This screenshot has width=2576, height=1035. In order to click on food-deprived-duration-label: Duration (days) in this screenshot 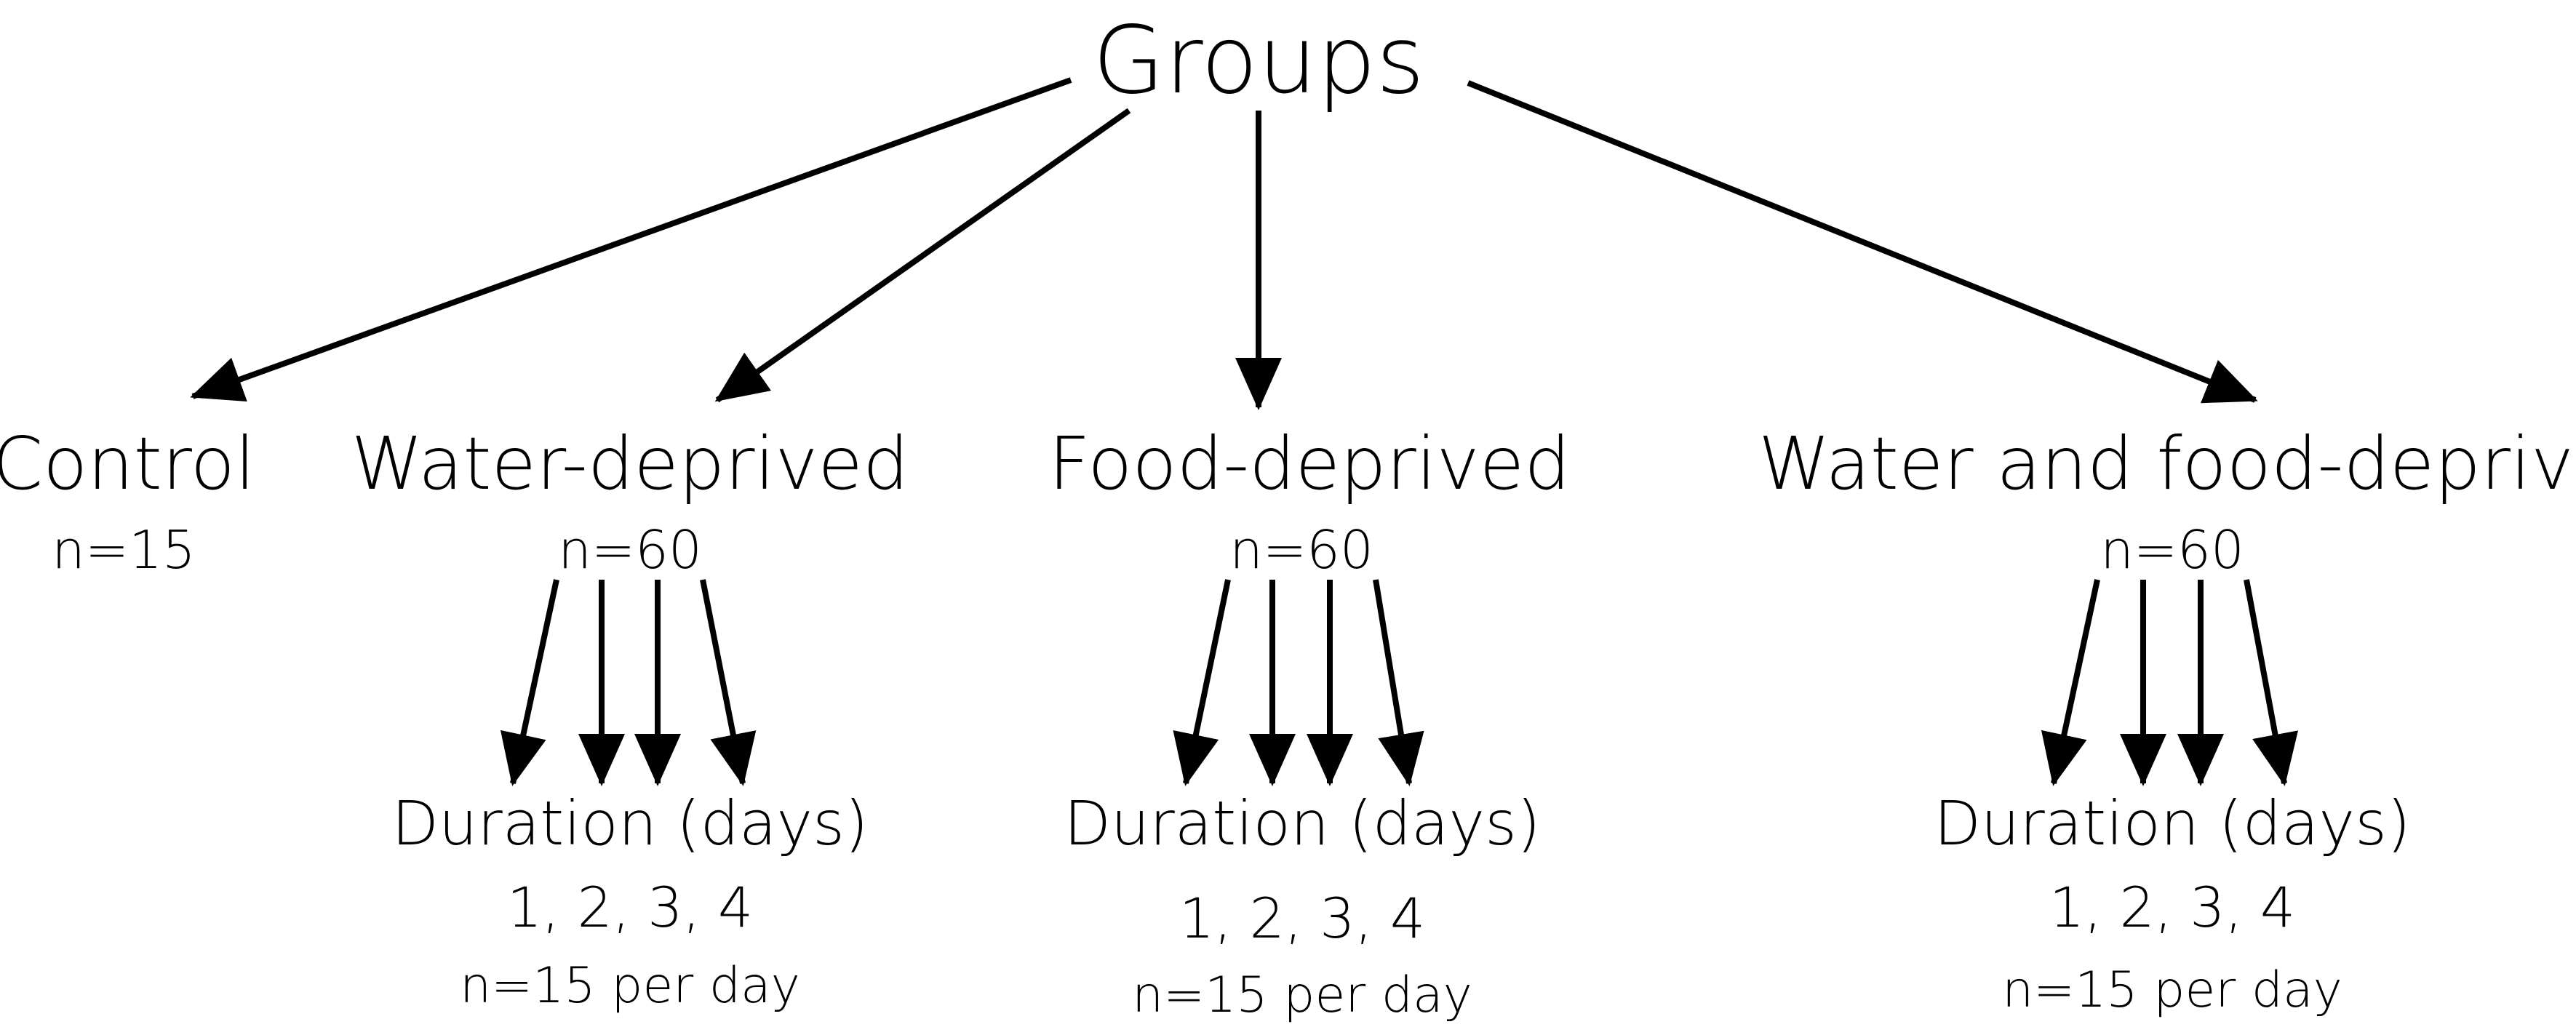, I will do `click(1302, 823)`.